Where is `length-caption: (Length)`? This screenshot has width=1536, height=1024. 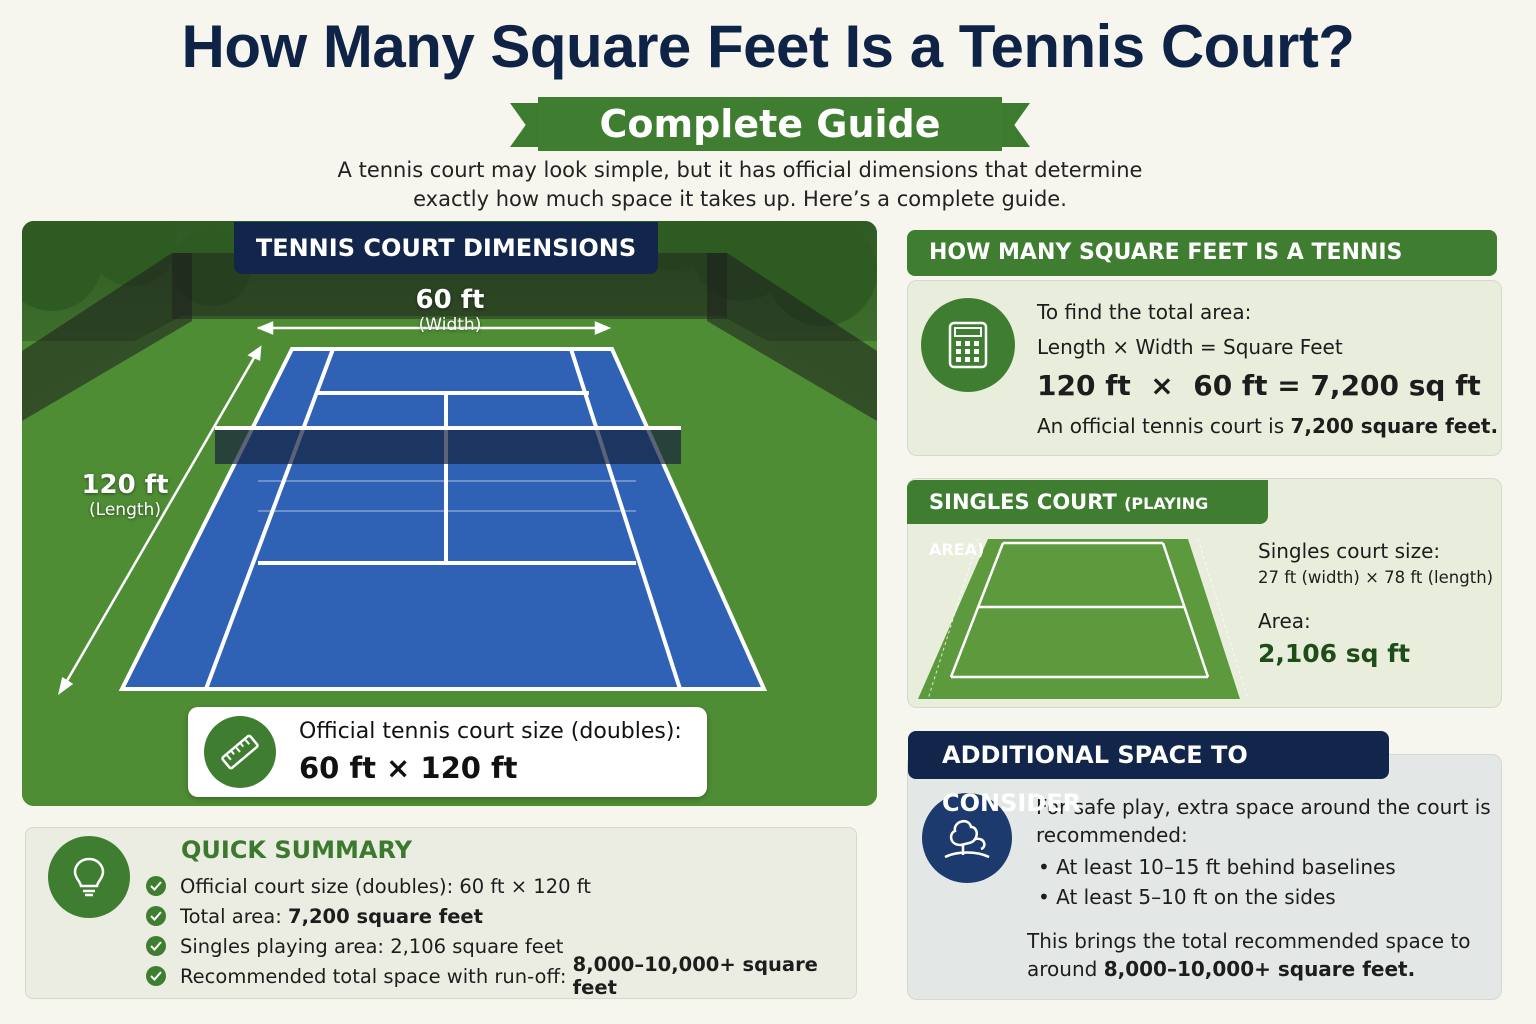
length-caption: (Length) is located at coordinates (125, 510).